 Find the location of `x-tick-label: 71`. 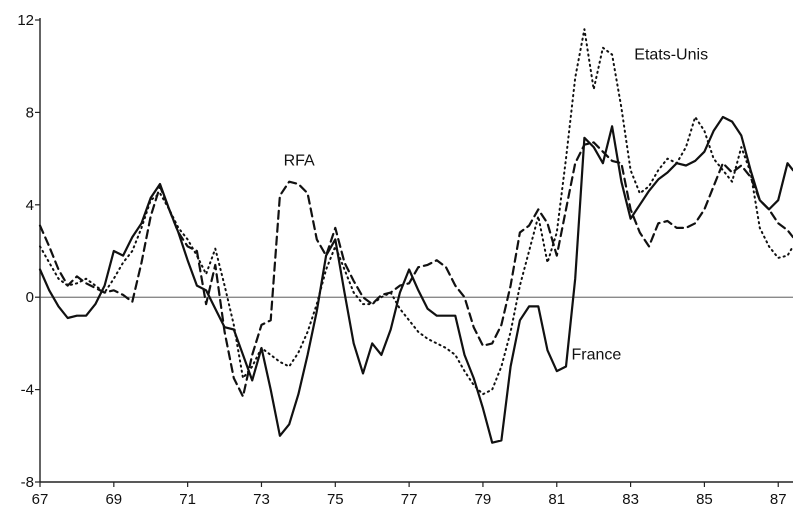

x-tick-label: 71 is located at coordinates (187, 499).